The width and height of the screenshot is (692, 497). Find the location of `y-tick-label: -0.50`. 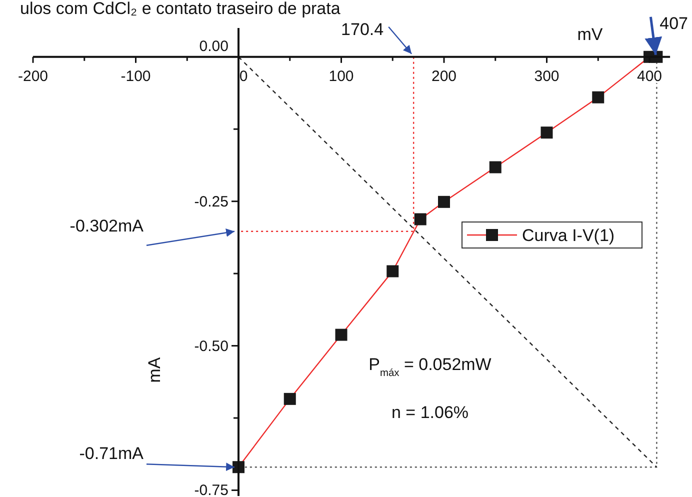

y-tick-label: -0.50 is located at coordinates (211, 346).